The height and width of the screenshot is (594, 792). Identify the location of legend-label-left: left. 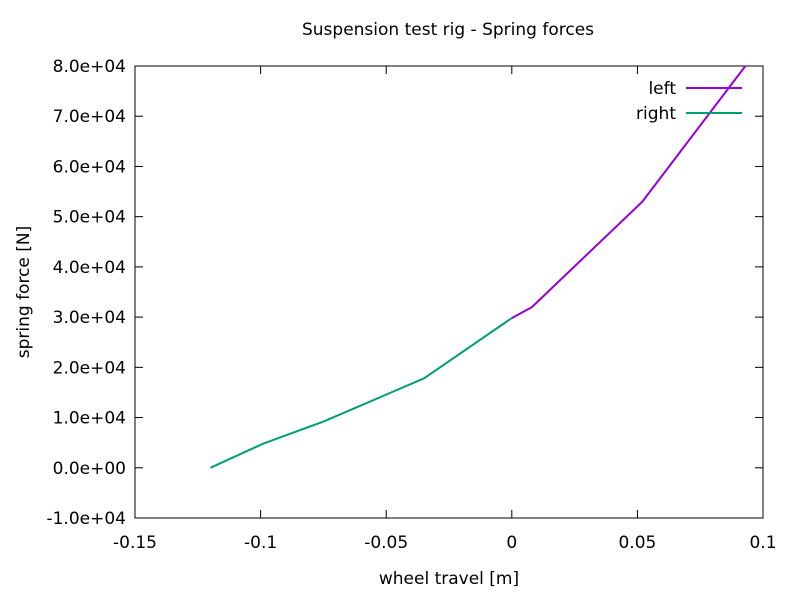
(662, 89).